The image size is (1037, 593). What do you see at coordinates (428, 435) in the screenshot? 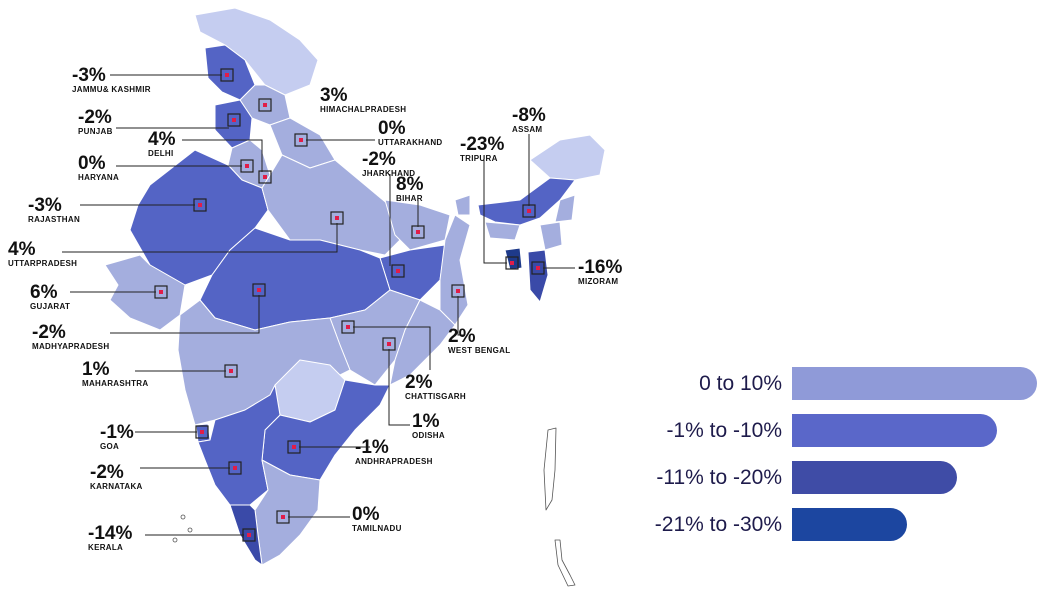
I see `state-name: ODISHA` at bounding box center [428, 435].